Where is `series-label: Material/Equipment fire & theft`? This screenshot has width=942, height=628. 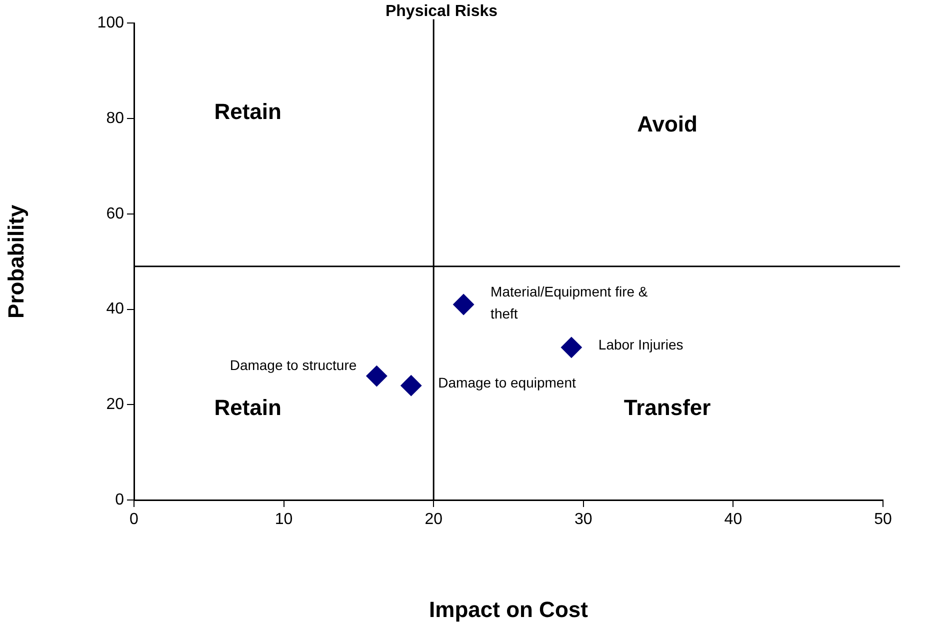 series-label: Material/Equipment fire & theft is located at coordinates (569, 302).